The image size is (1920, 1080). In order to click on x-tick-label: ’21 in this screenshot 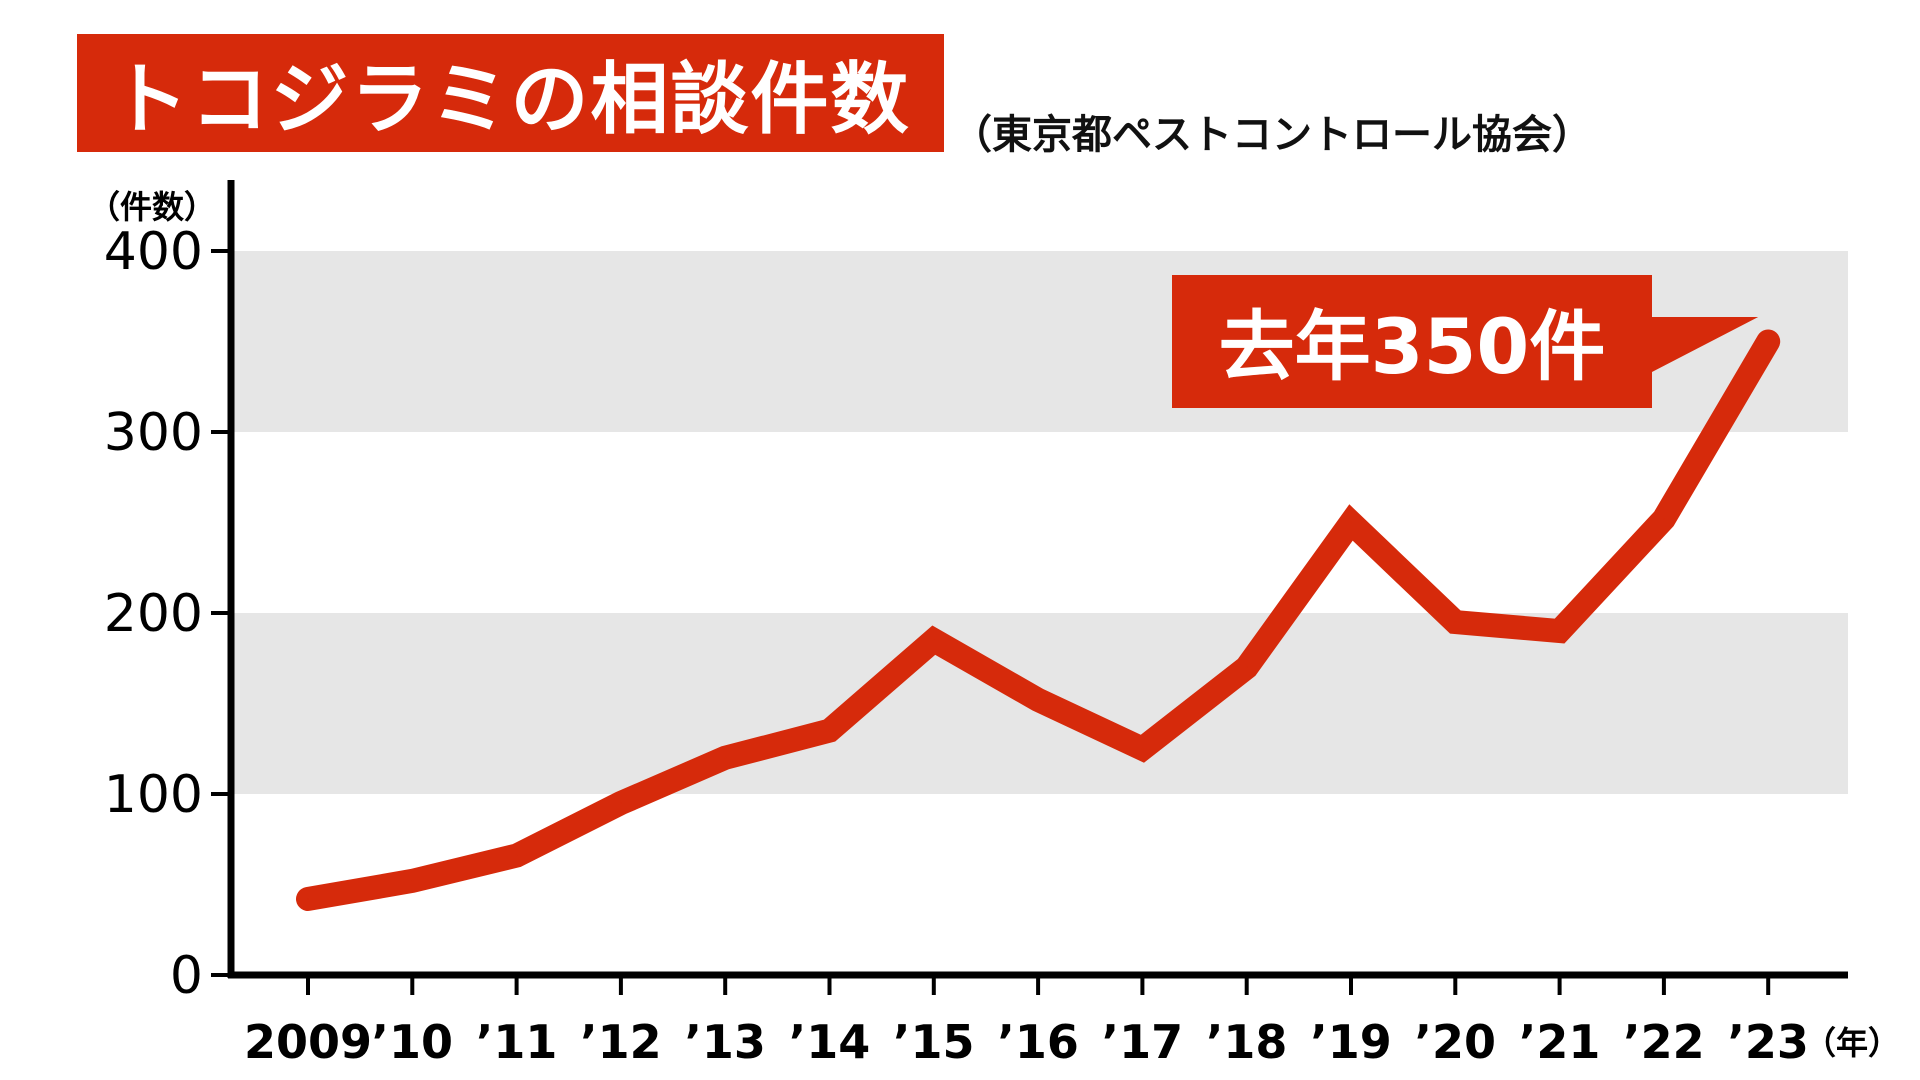, I will do `click(1560, 1042)`.